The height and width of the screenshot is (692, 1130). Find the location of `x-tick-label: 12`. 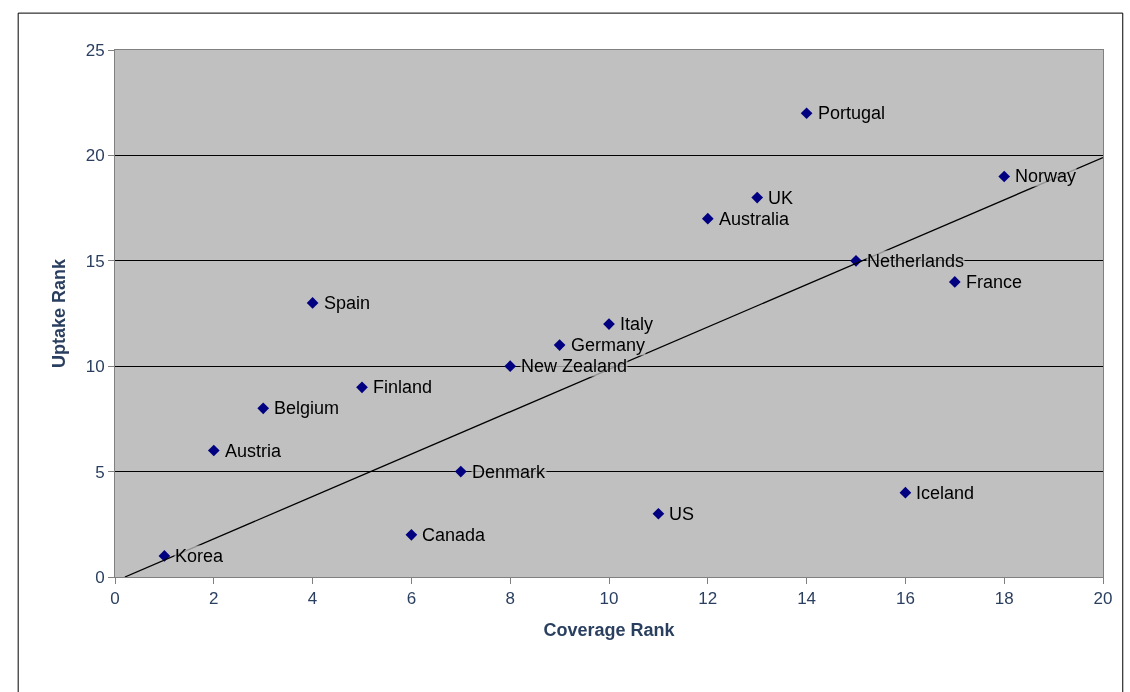

x-tick-label: 12 is located at coordinates (708, 599).